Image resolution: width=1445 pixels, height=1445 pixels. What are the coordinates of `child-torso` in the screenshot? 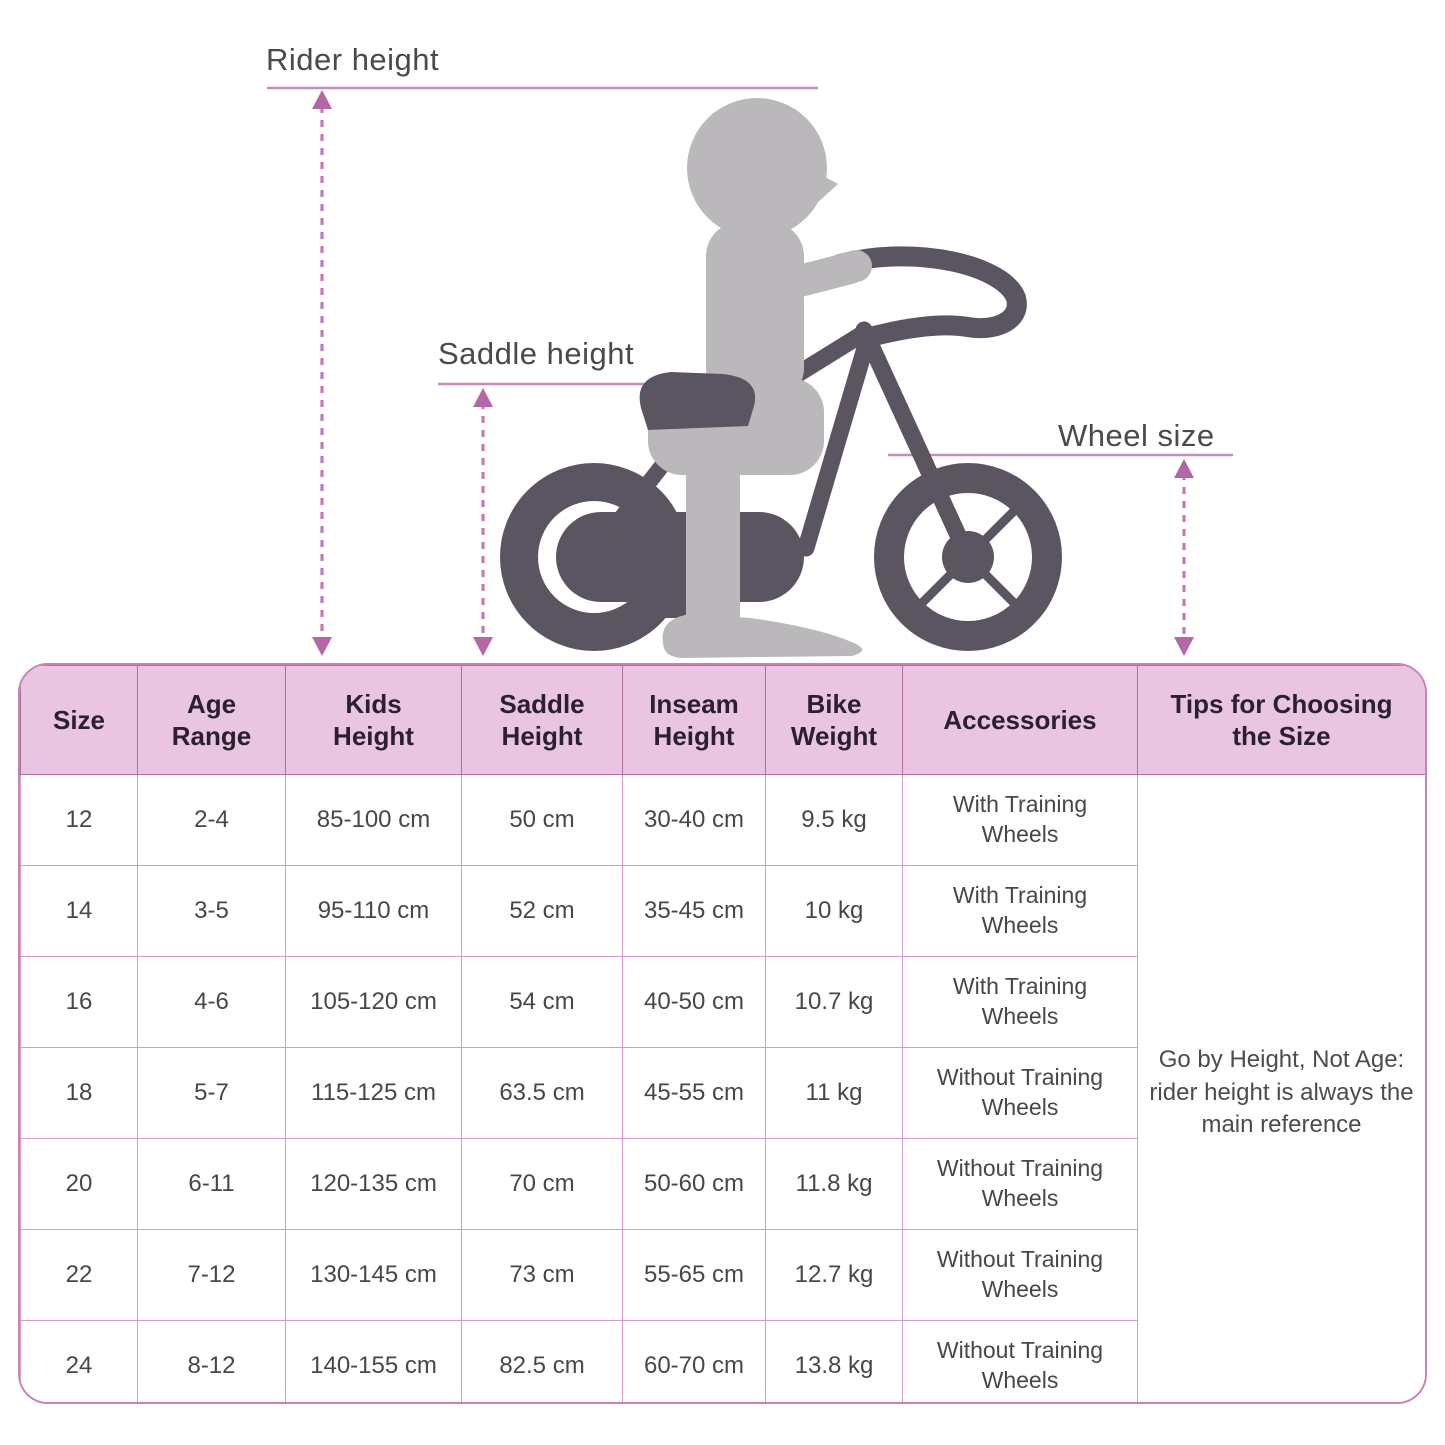 It's located at (755, 312).